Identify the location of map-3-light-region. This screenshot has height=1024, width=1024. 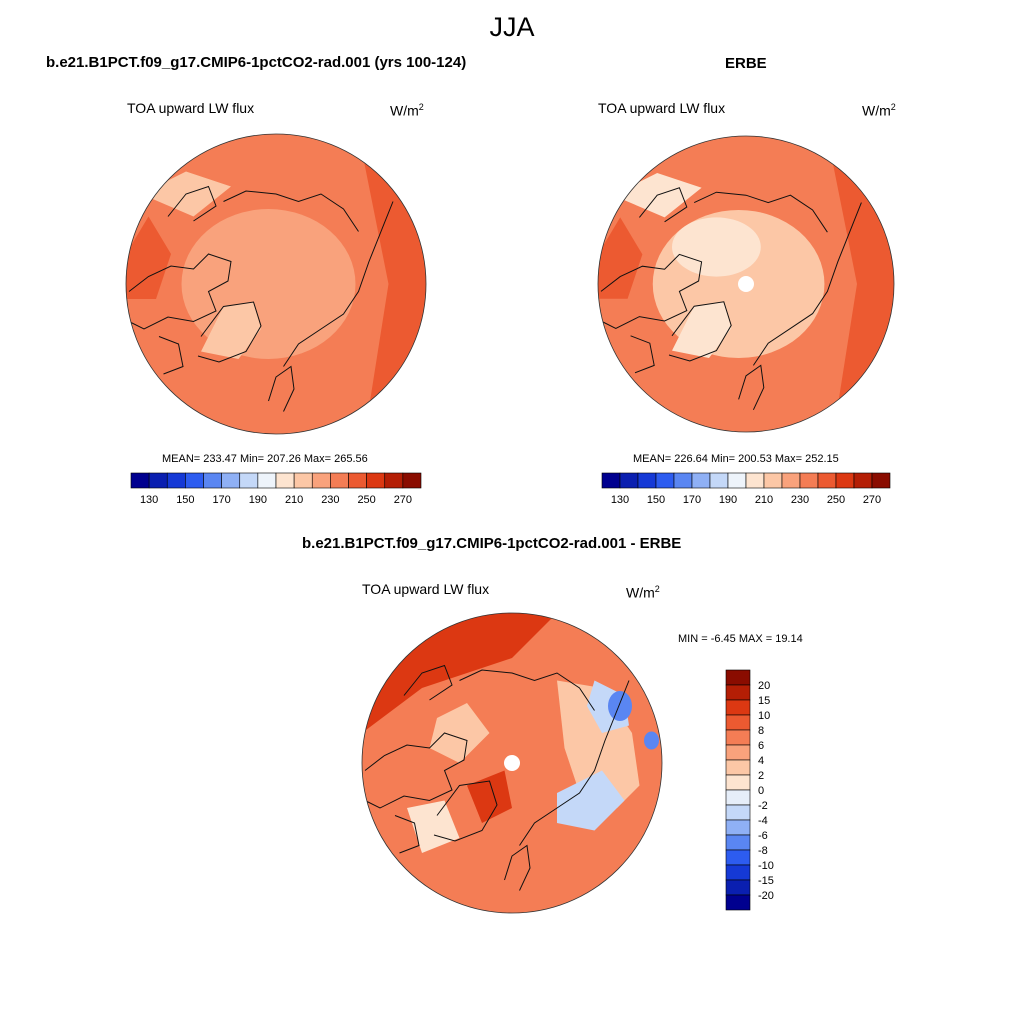
(598, 744).